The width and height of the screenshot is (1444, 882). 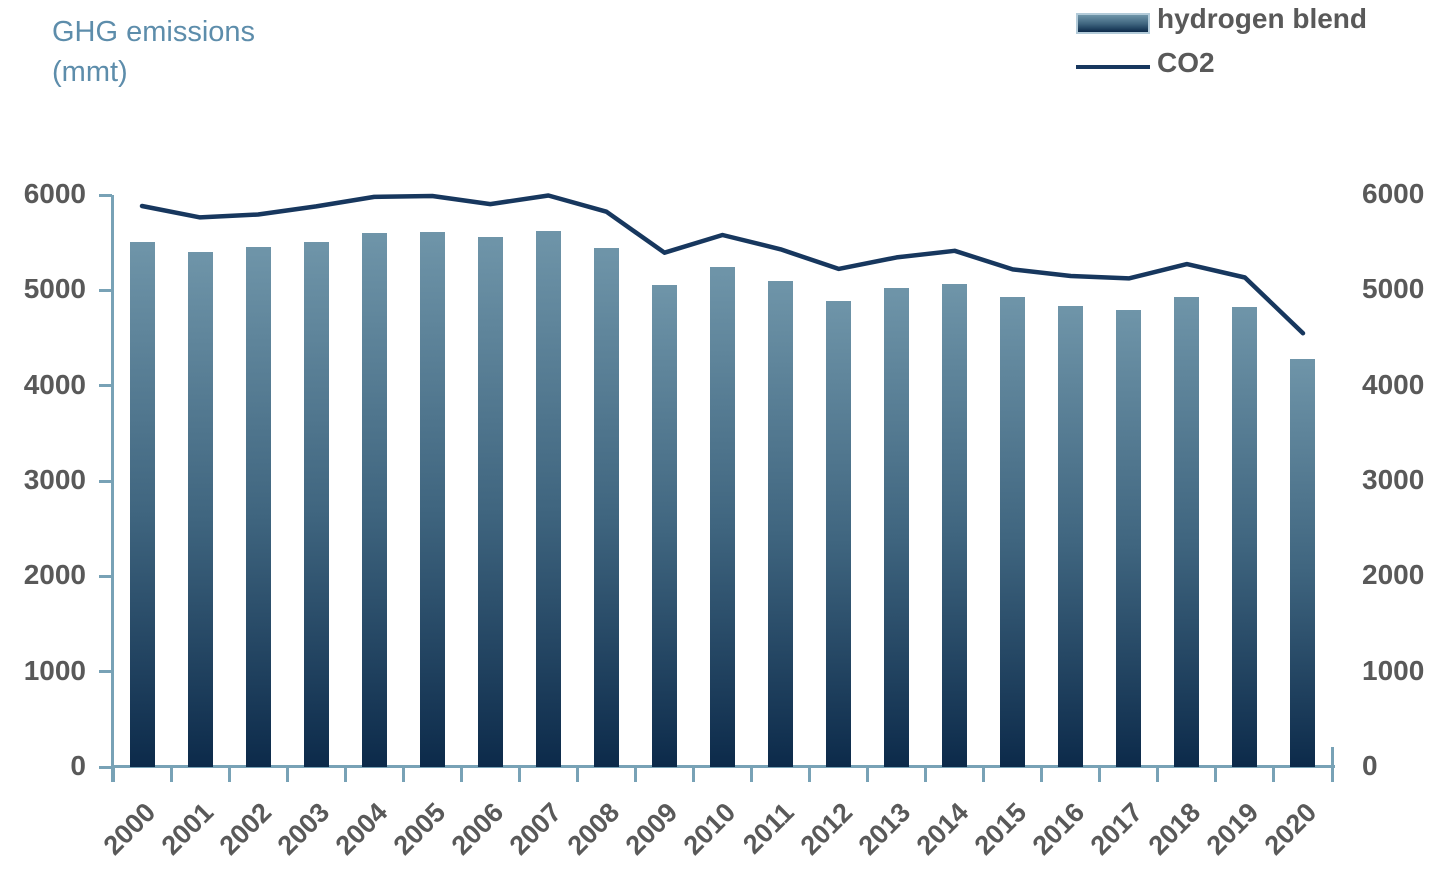 I want to click on bar-2011, so click(x=781, y=523).